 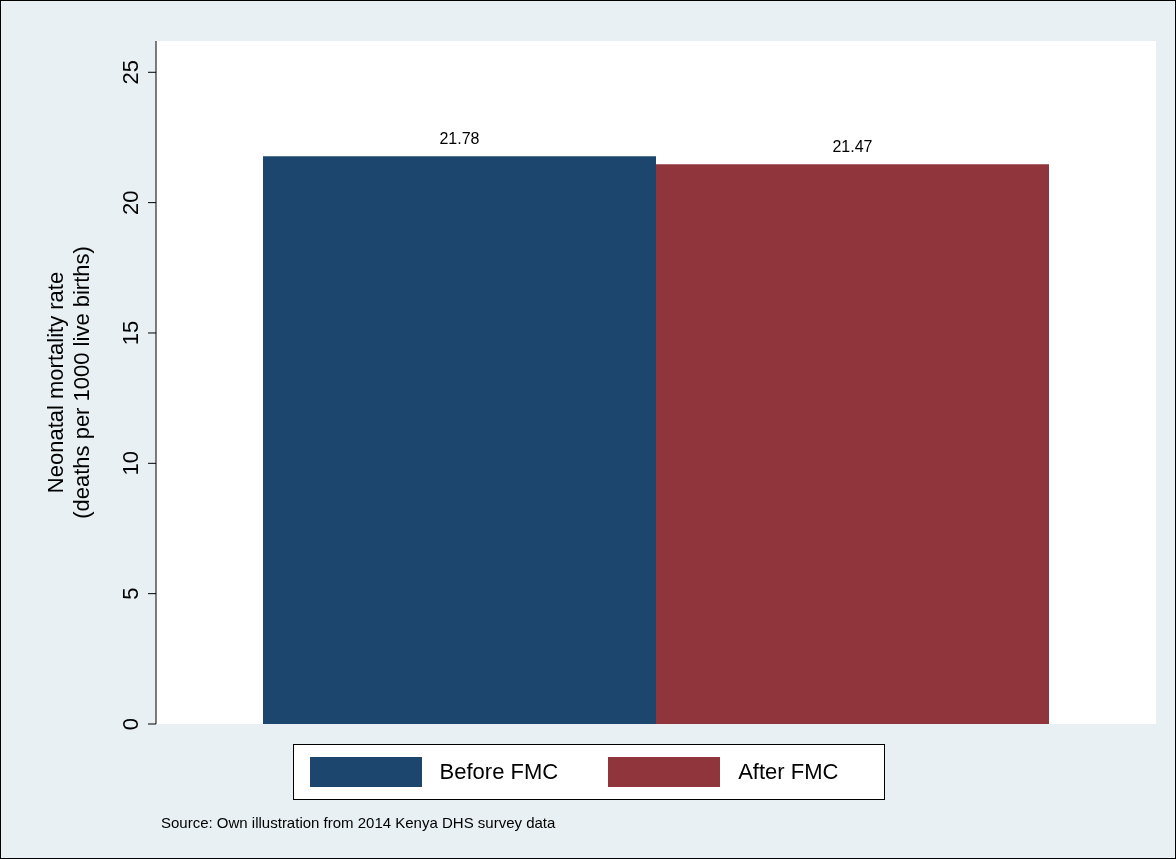 I want to click on y-axis-title: Neonatal mortality rate (deaths per 1000 live births), so click(x=68, y=382).